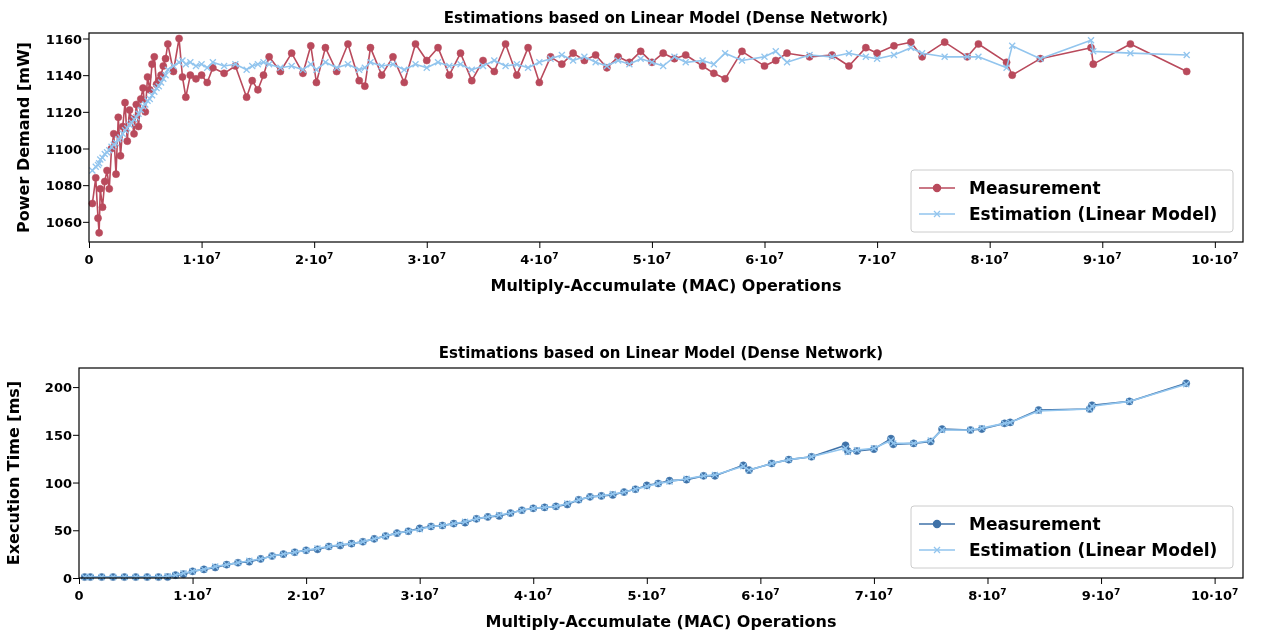  I want to click on y-tick-label: 0, so click(67, 578).